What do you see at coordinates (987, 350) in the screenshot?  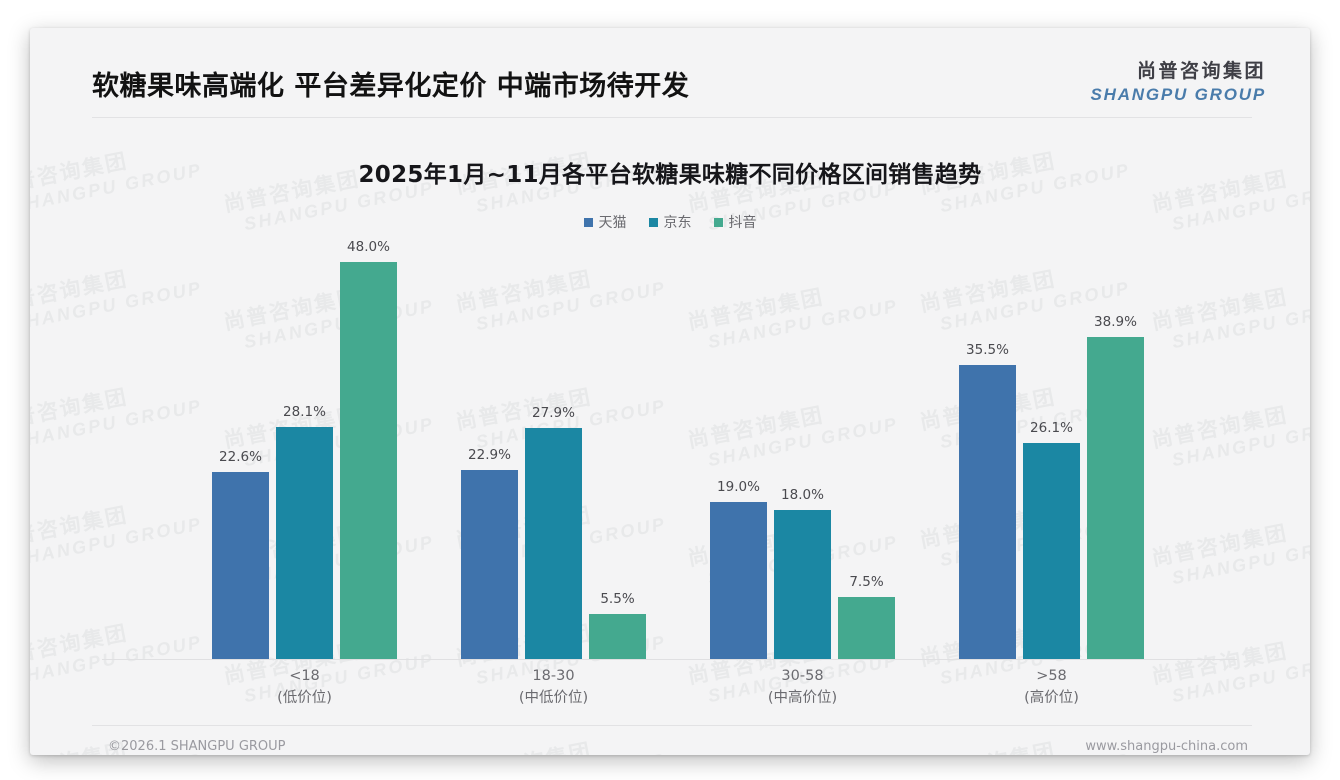 I see `bar-value-label: 35.5%` at bounding box center [987, 350].